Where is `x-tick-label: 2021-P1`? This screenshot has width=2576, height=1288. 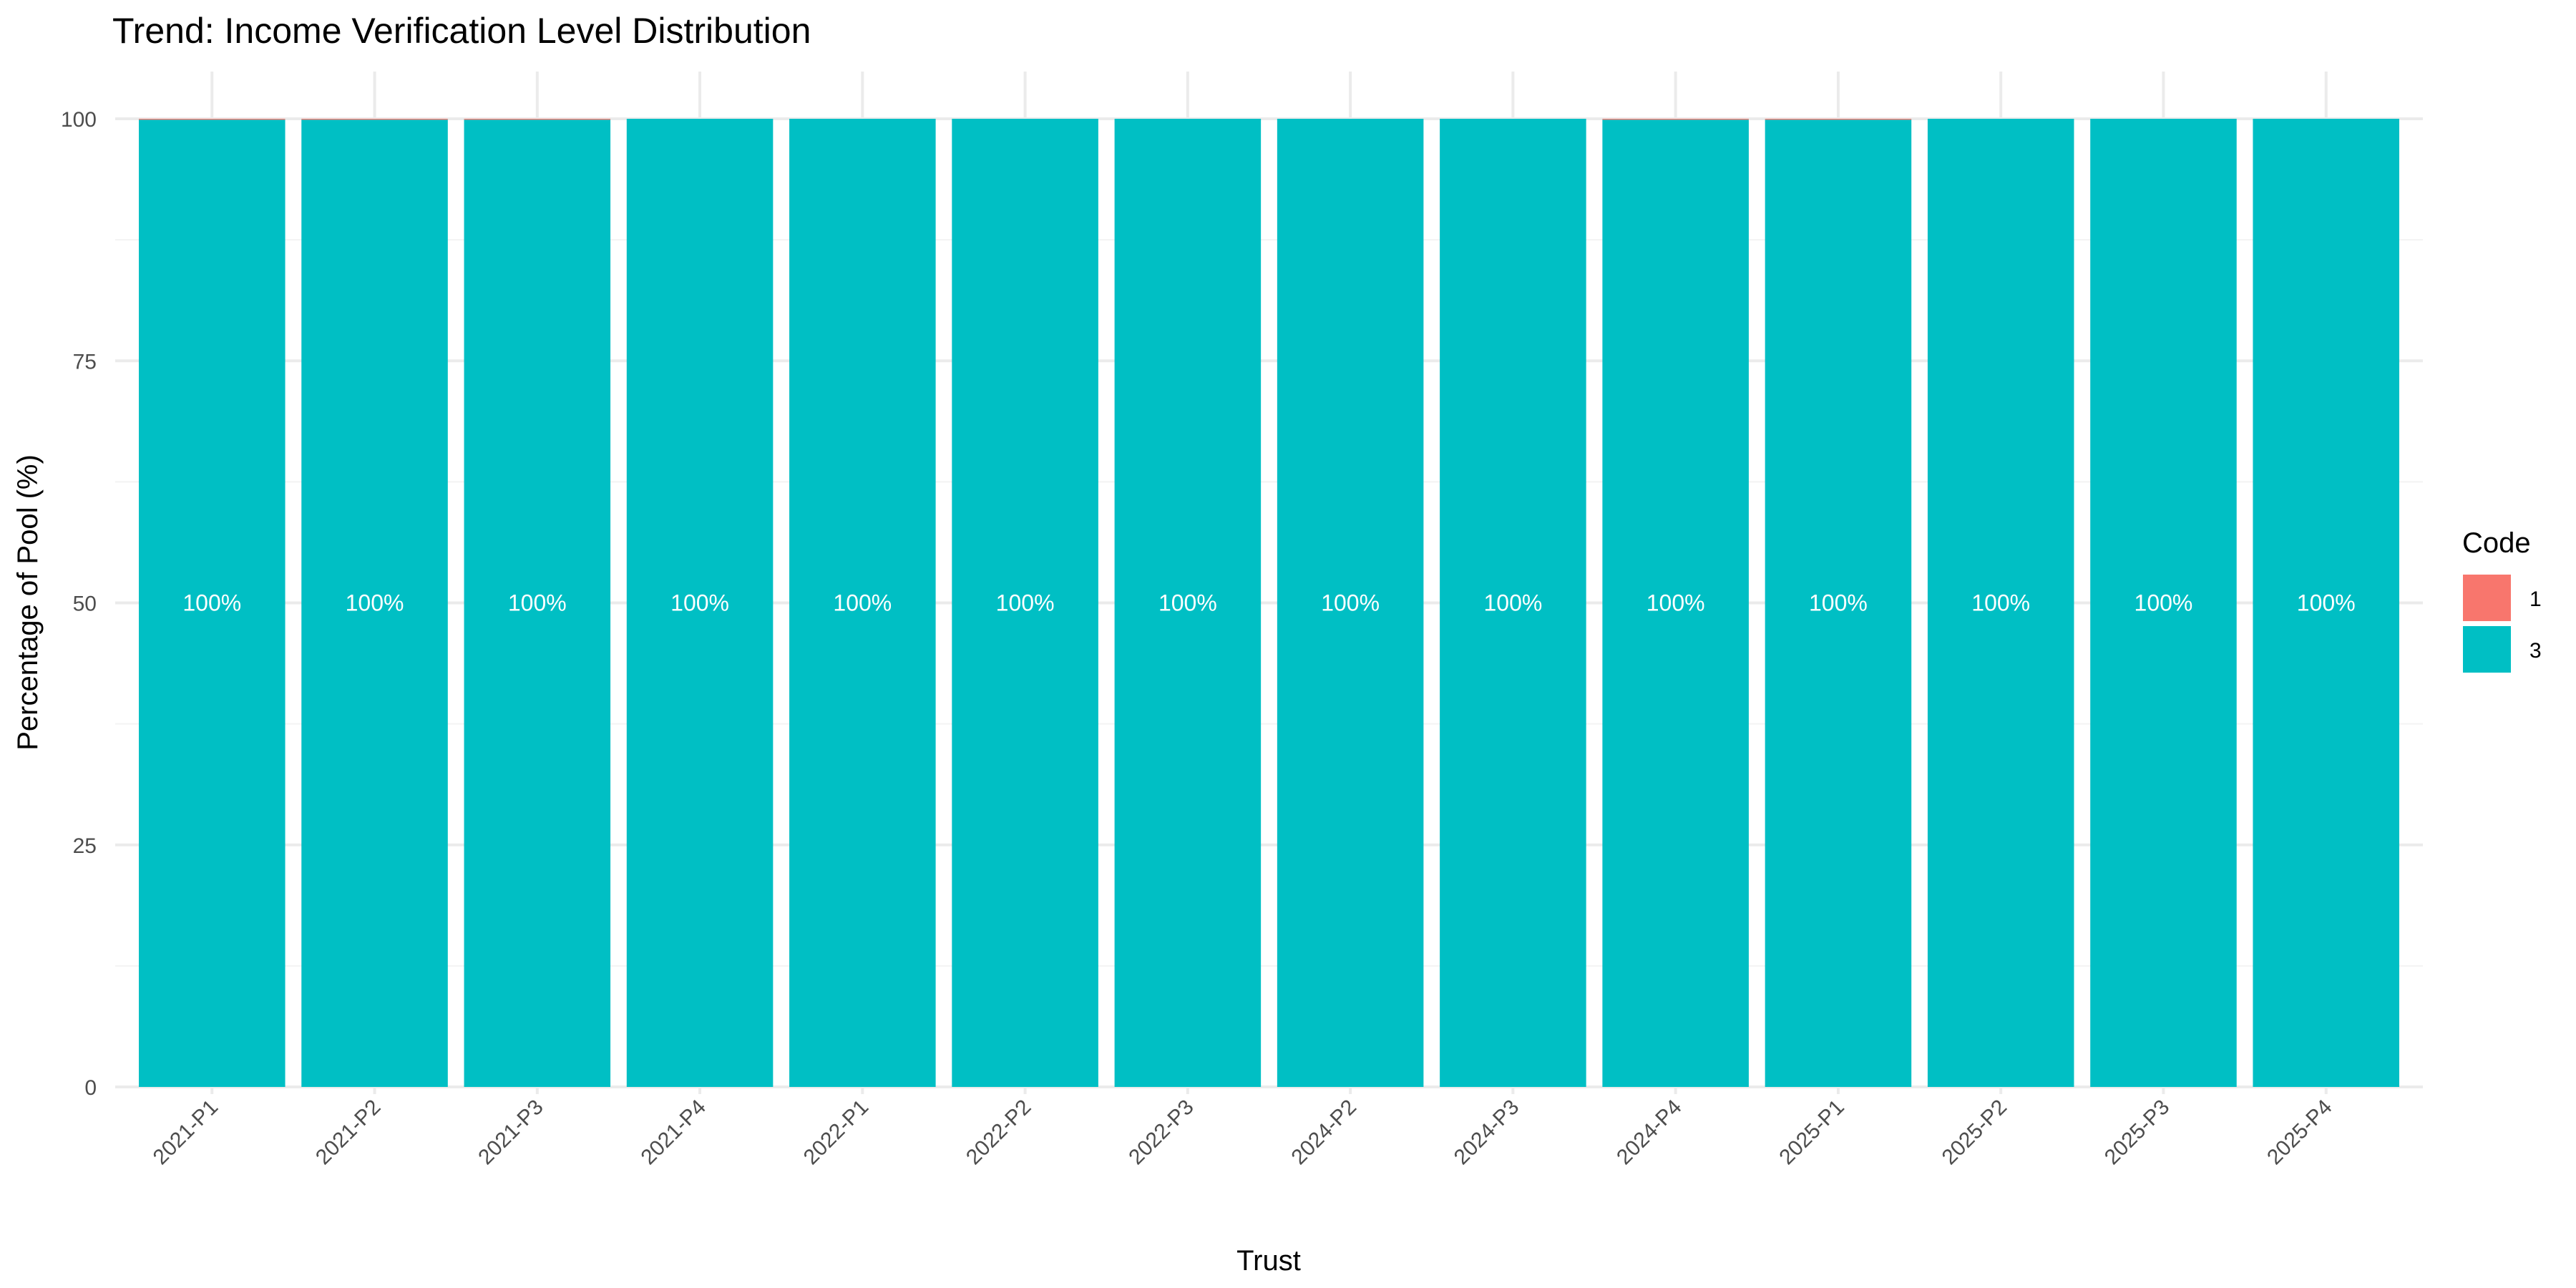 x-tick-label: 2021-P1 is located at coordinates (186, 1133).